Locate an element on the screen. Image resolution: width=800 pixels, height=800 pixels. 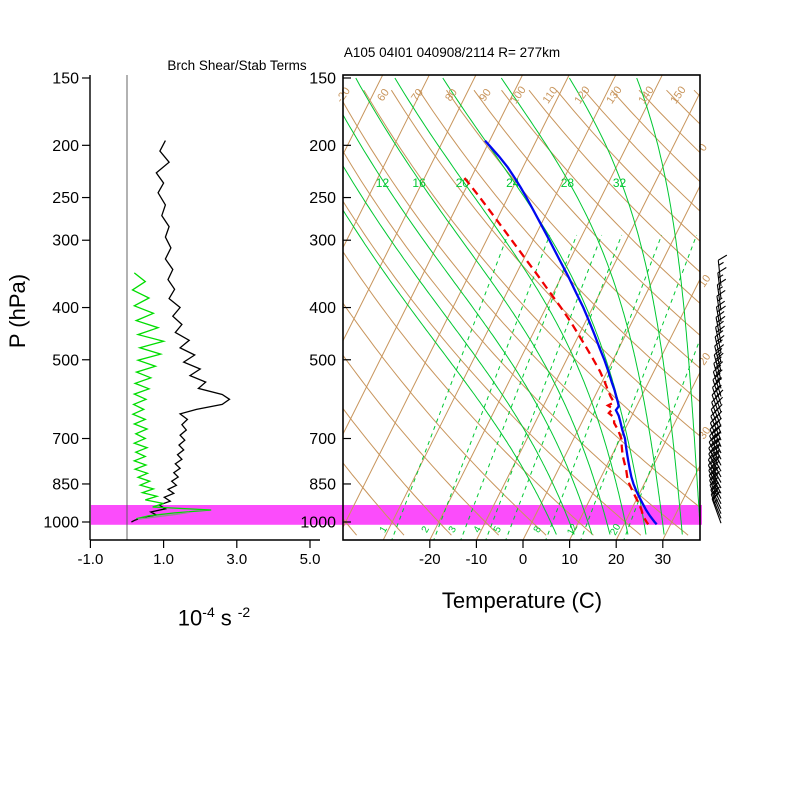
temperature-curve is located at coordinates (571, 332).